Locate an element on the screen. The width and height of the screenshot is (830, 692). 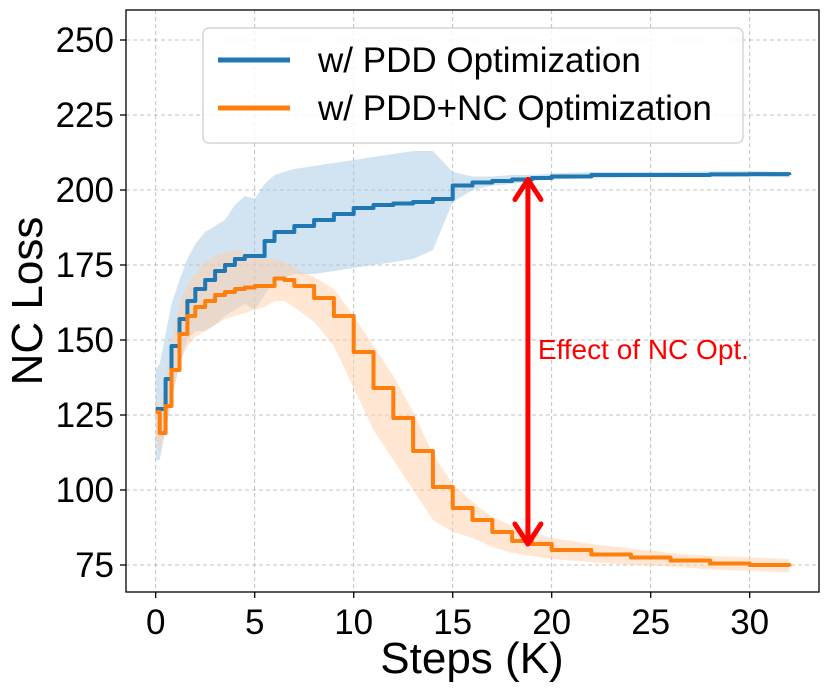
y-tick-label: 175 is located at coordinates (85, 265).